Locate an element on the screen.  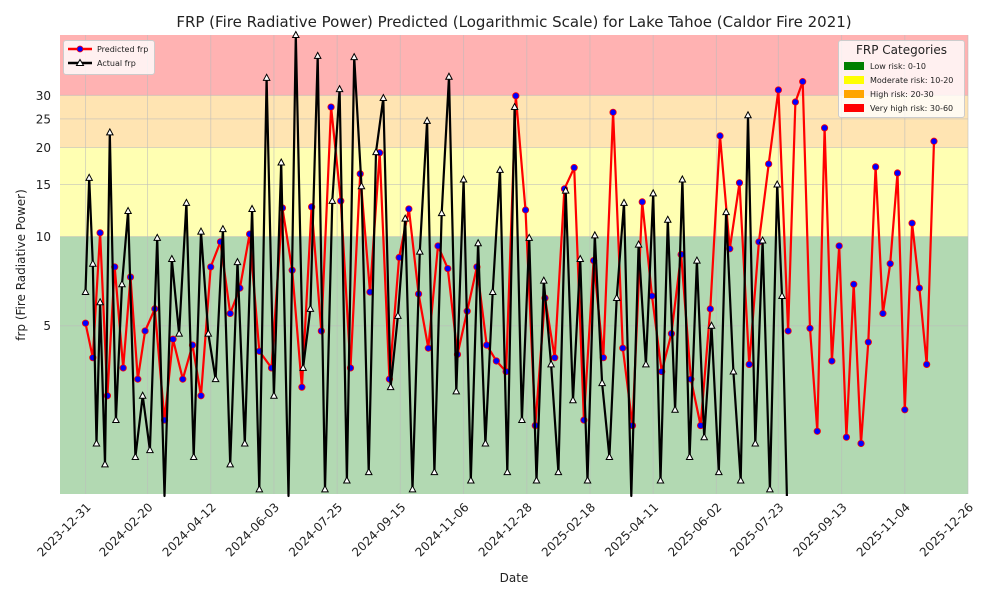
x-tick-label-5: 2024-09-15 is located at coordinates (378, 529).